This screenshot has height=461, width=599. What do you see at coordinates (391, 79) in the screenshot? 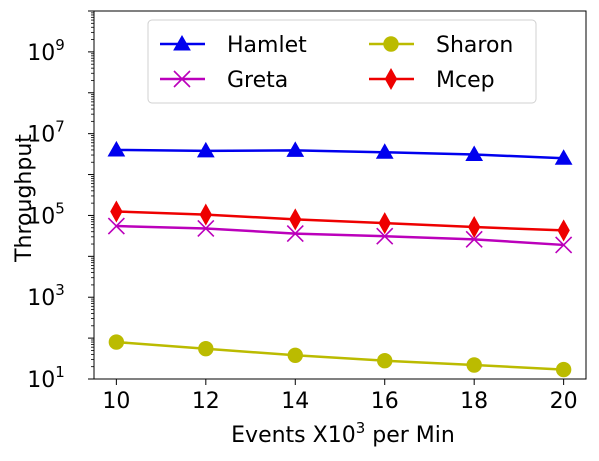
I see `legend-marker-mcep` at bounding box center [391, 79].